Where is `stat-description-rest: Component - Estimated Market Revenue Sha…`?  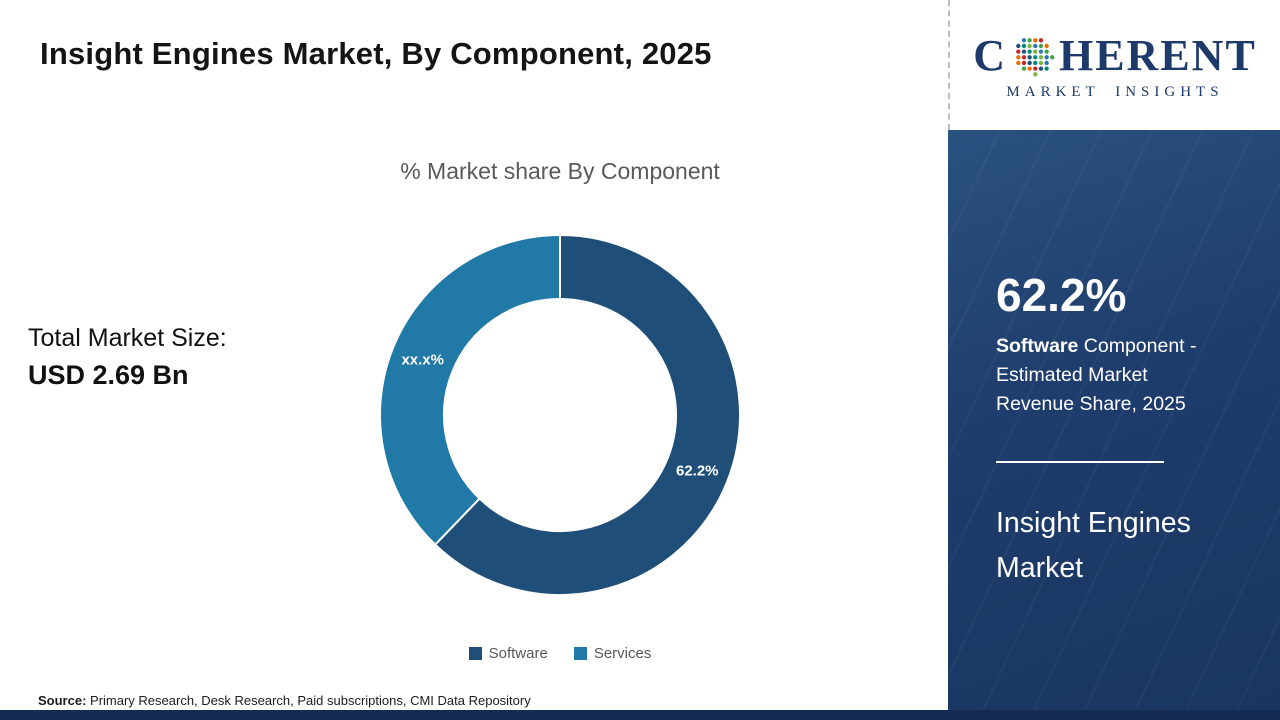
stat-description-rest: Component - Estimated Market Revenue Sha… is located at coordinates (1096, 375).